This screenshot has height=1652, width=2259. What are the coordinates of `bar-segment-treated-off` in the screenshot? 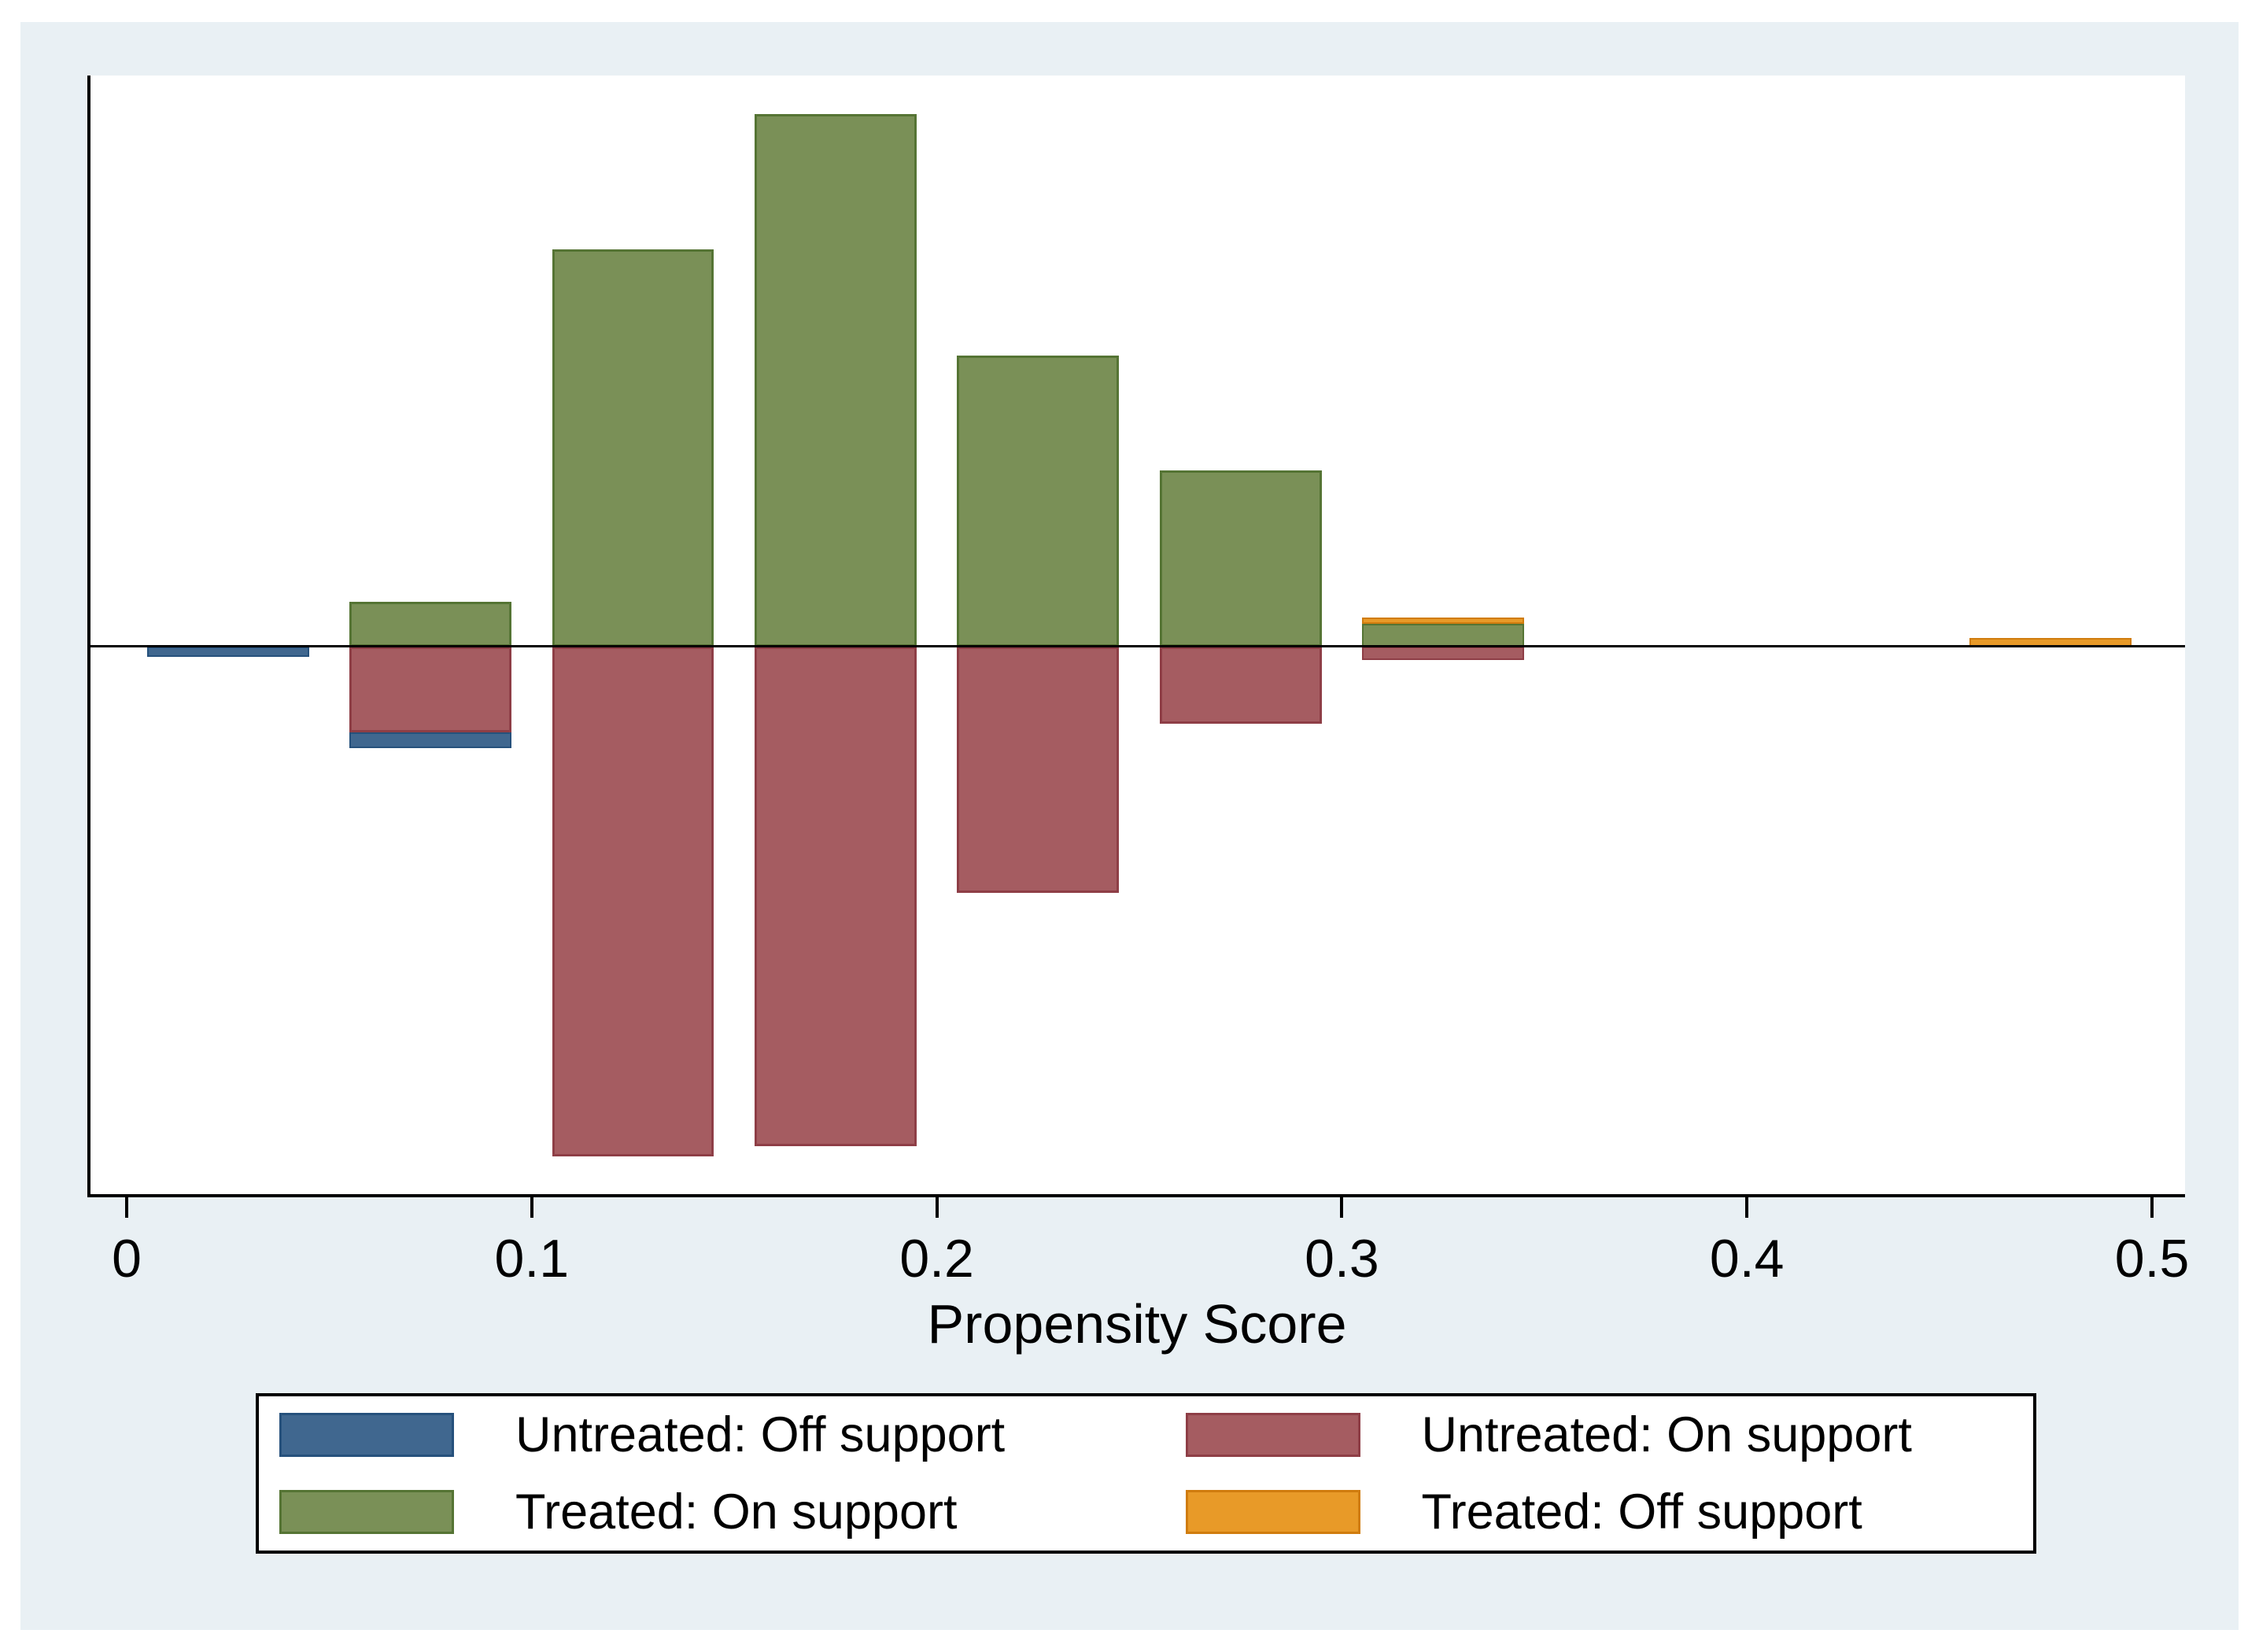 It's located at (1443, 621).